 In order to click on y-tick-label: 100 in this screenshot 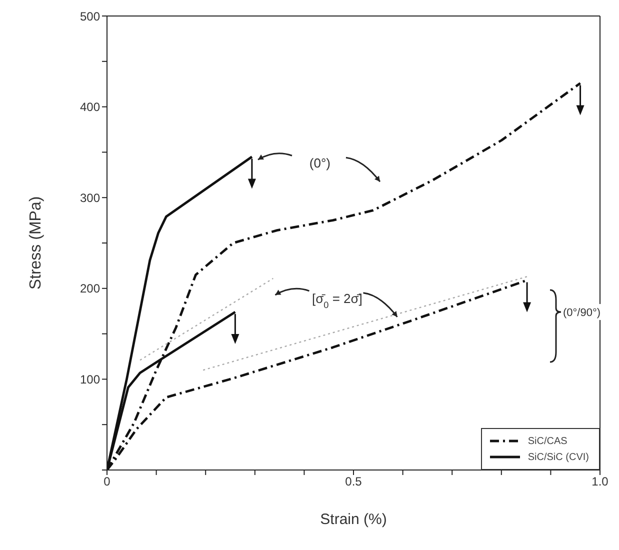, I will do `click(90, 379)`.